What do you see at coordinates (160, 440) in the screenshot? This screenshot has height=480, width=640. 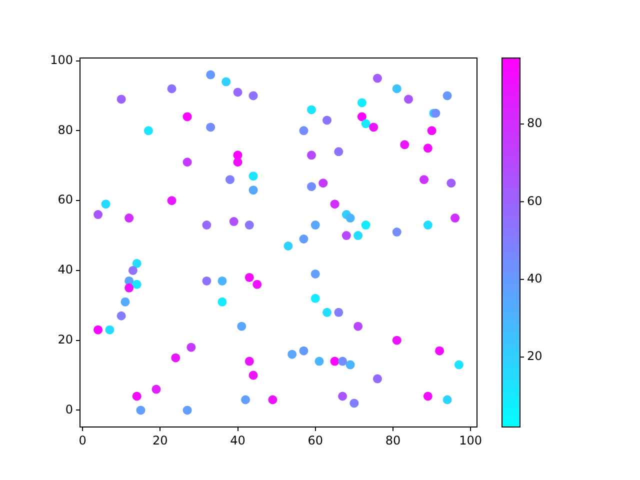 I see `x-tick-label: 20` at bounding box center [160, 440].